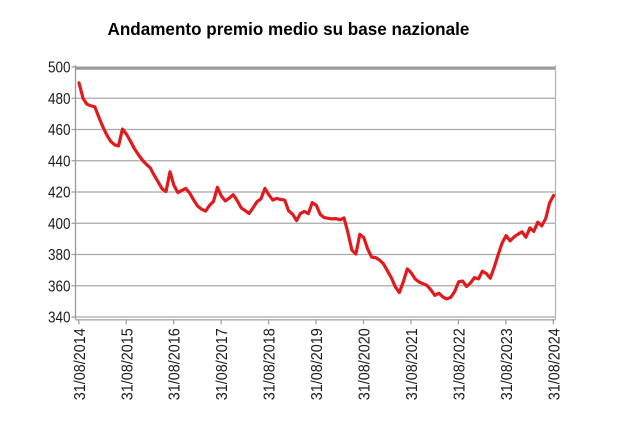  What do you see at coordinates (270, 364) in the screenshot?
I see `svg-text: 31/08/2018` at bounding box center [270, 364].